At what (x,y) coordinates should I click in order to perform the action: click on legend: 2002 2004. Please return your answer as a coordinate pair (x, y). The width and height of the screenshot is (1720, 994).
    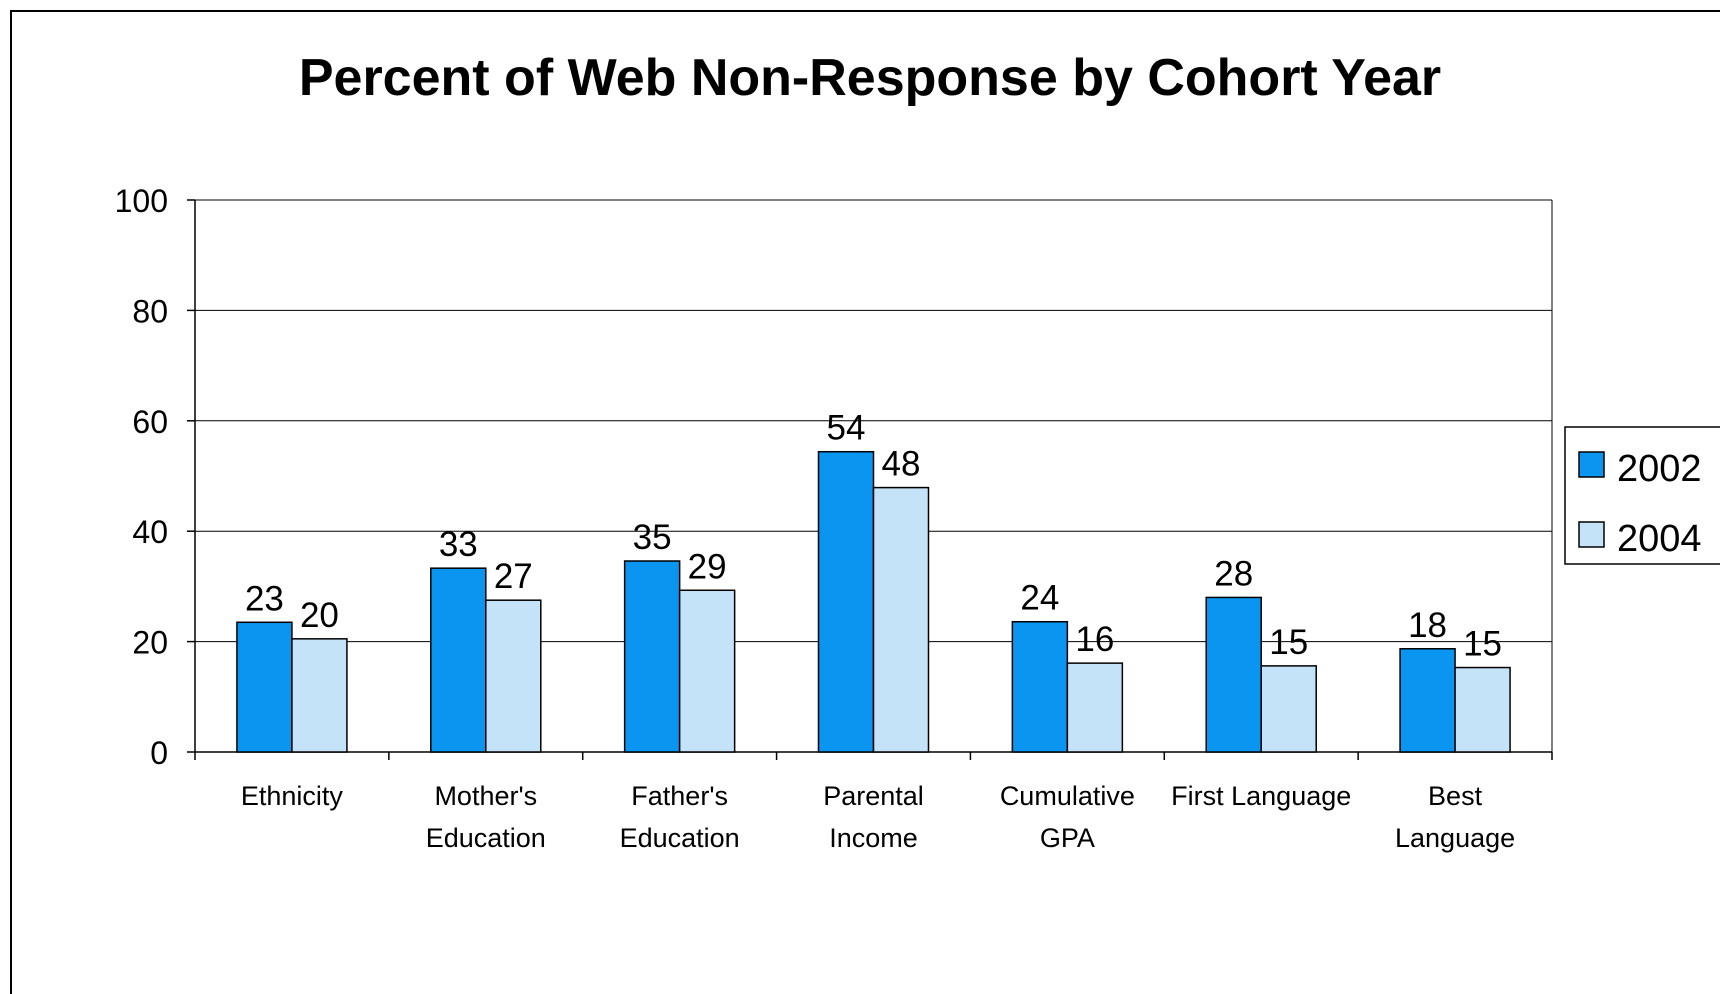
    Looking at the image, I should click on (1642, 495).